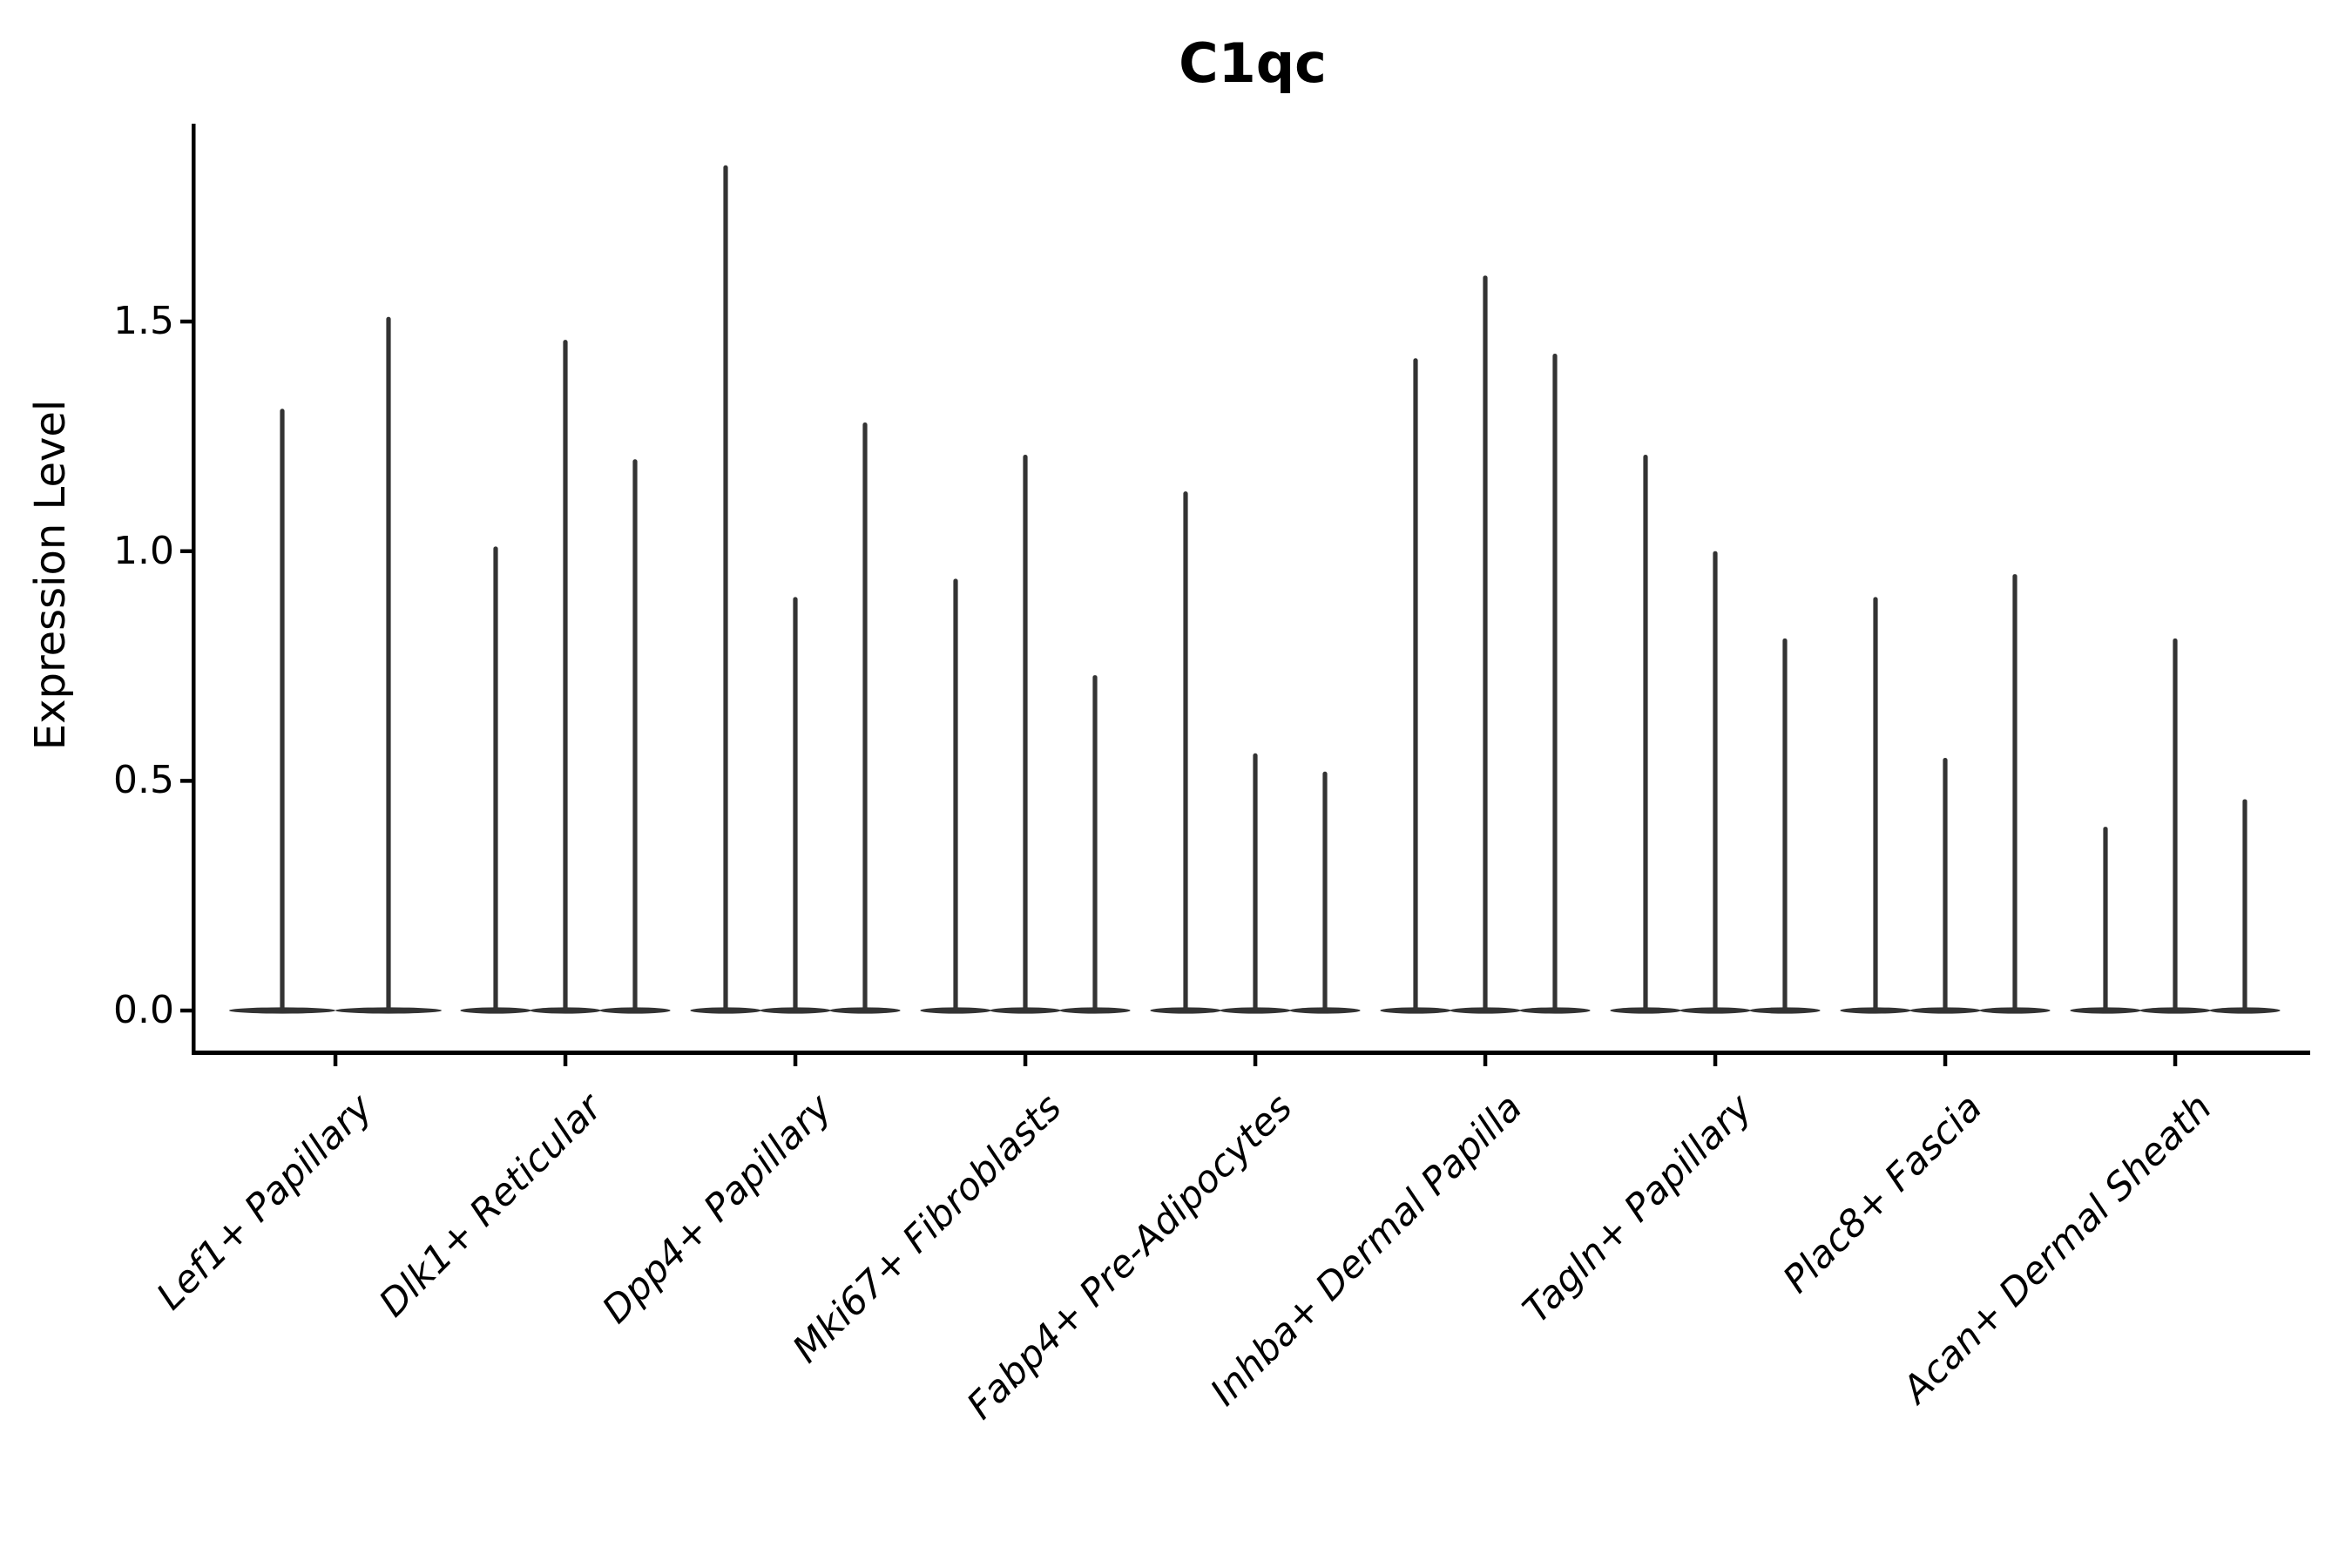 The height and width of the screenshot is (1568, 2352). I want to click on chart-title: C1qc, so click(1253, 63).